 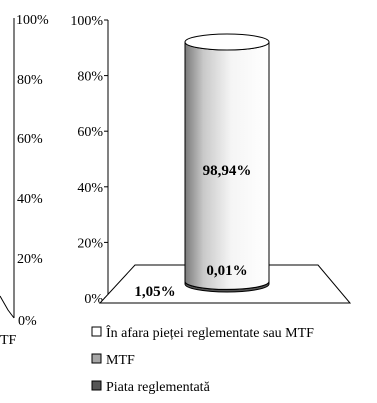 I want to click on data-label-piata: 1,05%, so click(x=154, y=292).